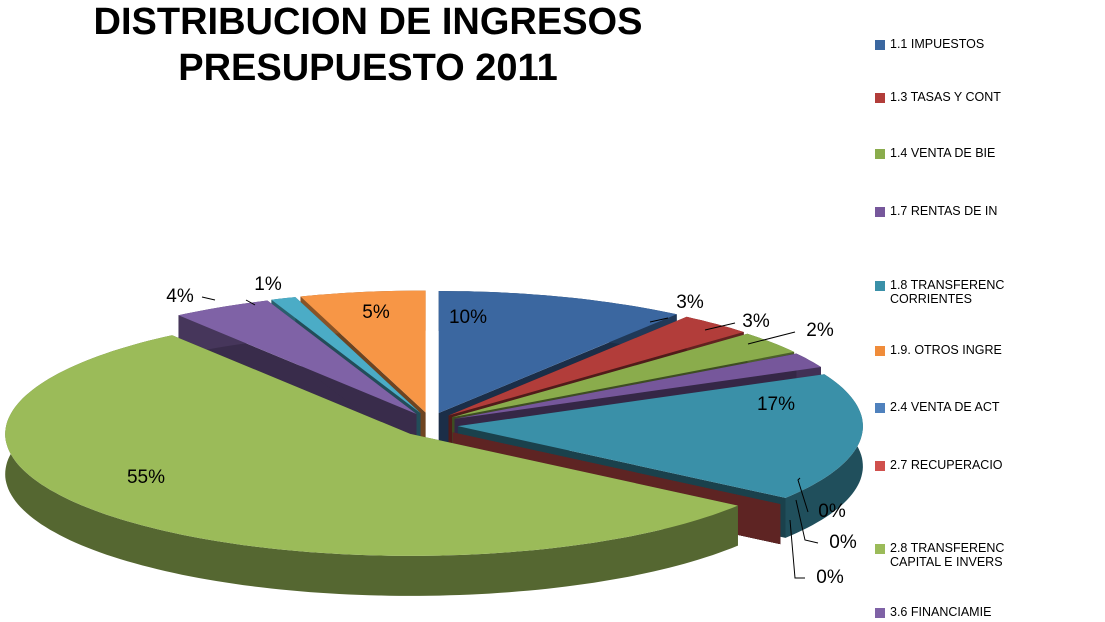 Image resolution: width=1105 pixels, height=622 pixels. I want to click on data-label: 4%, so click(180, 296).